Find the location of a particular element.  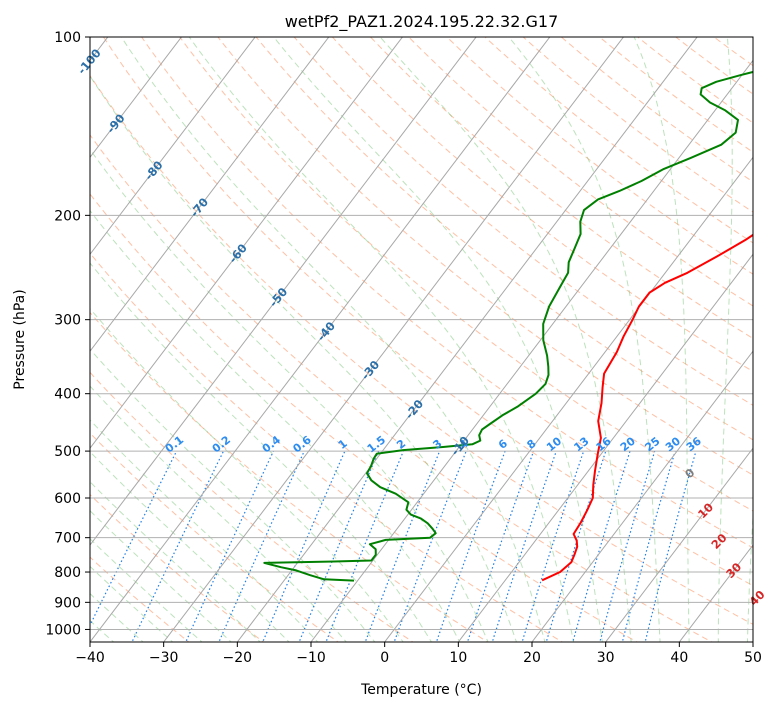

y-tick-label: 900 is located at coordinates (67, 603).